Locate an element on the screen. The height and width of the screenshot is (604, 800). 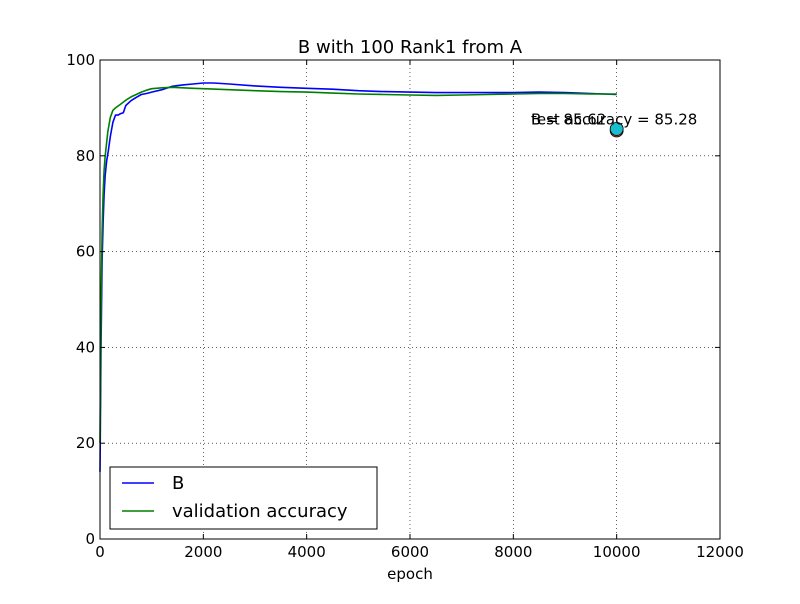
x-tick-label: 2000 is located at coordinates (203, 552).